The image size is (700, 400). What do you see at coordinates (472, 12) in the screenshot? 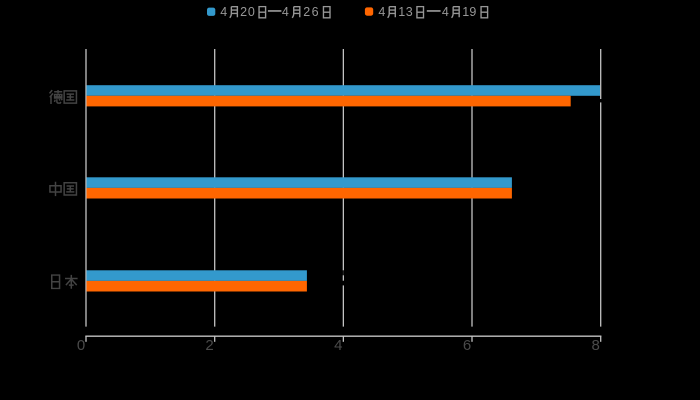
I see `svg-text: 9` at bounding box center [472, 12].